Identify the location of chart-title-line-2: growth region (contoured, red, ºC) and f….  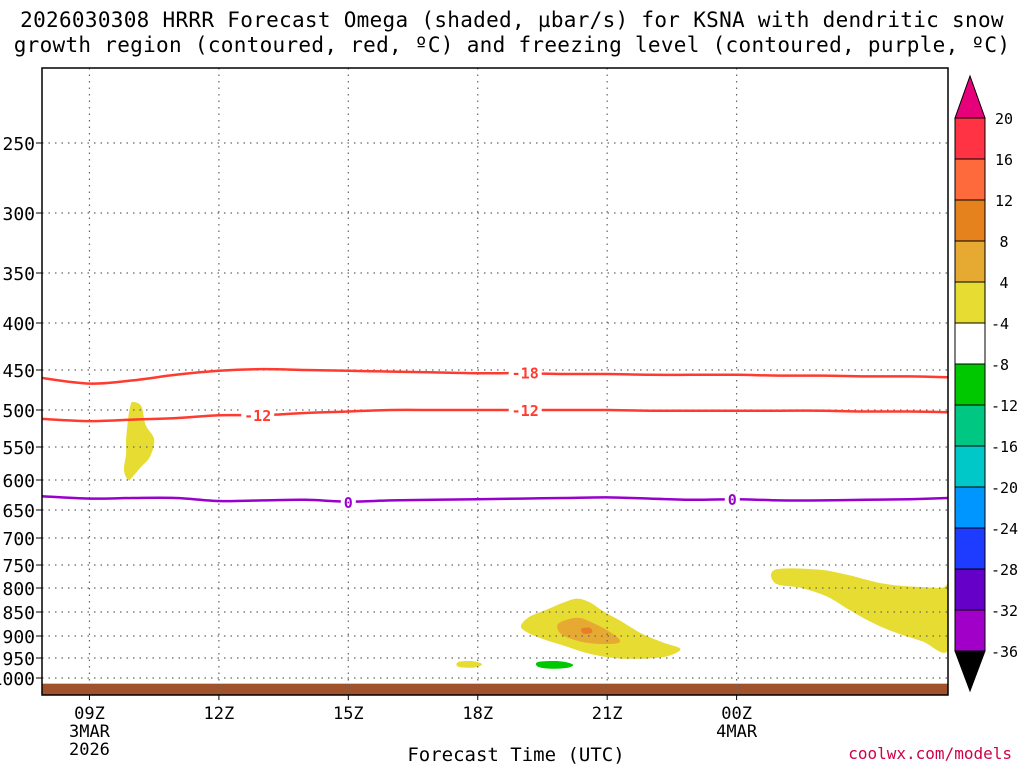
(512, 45).